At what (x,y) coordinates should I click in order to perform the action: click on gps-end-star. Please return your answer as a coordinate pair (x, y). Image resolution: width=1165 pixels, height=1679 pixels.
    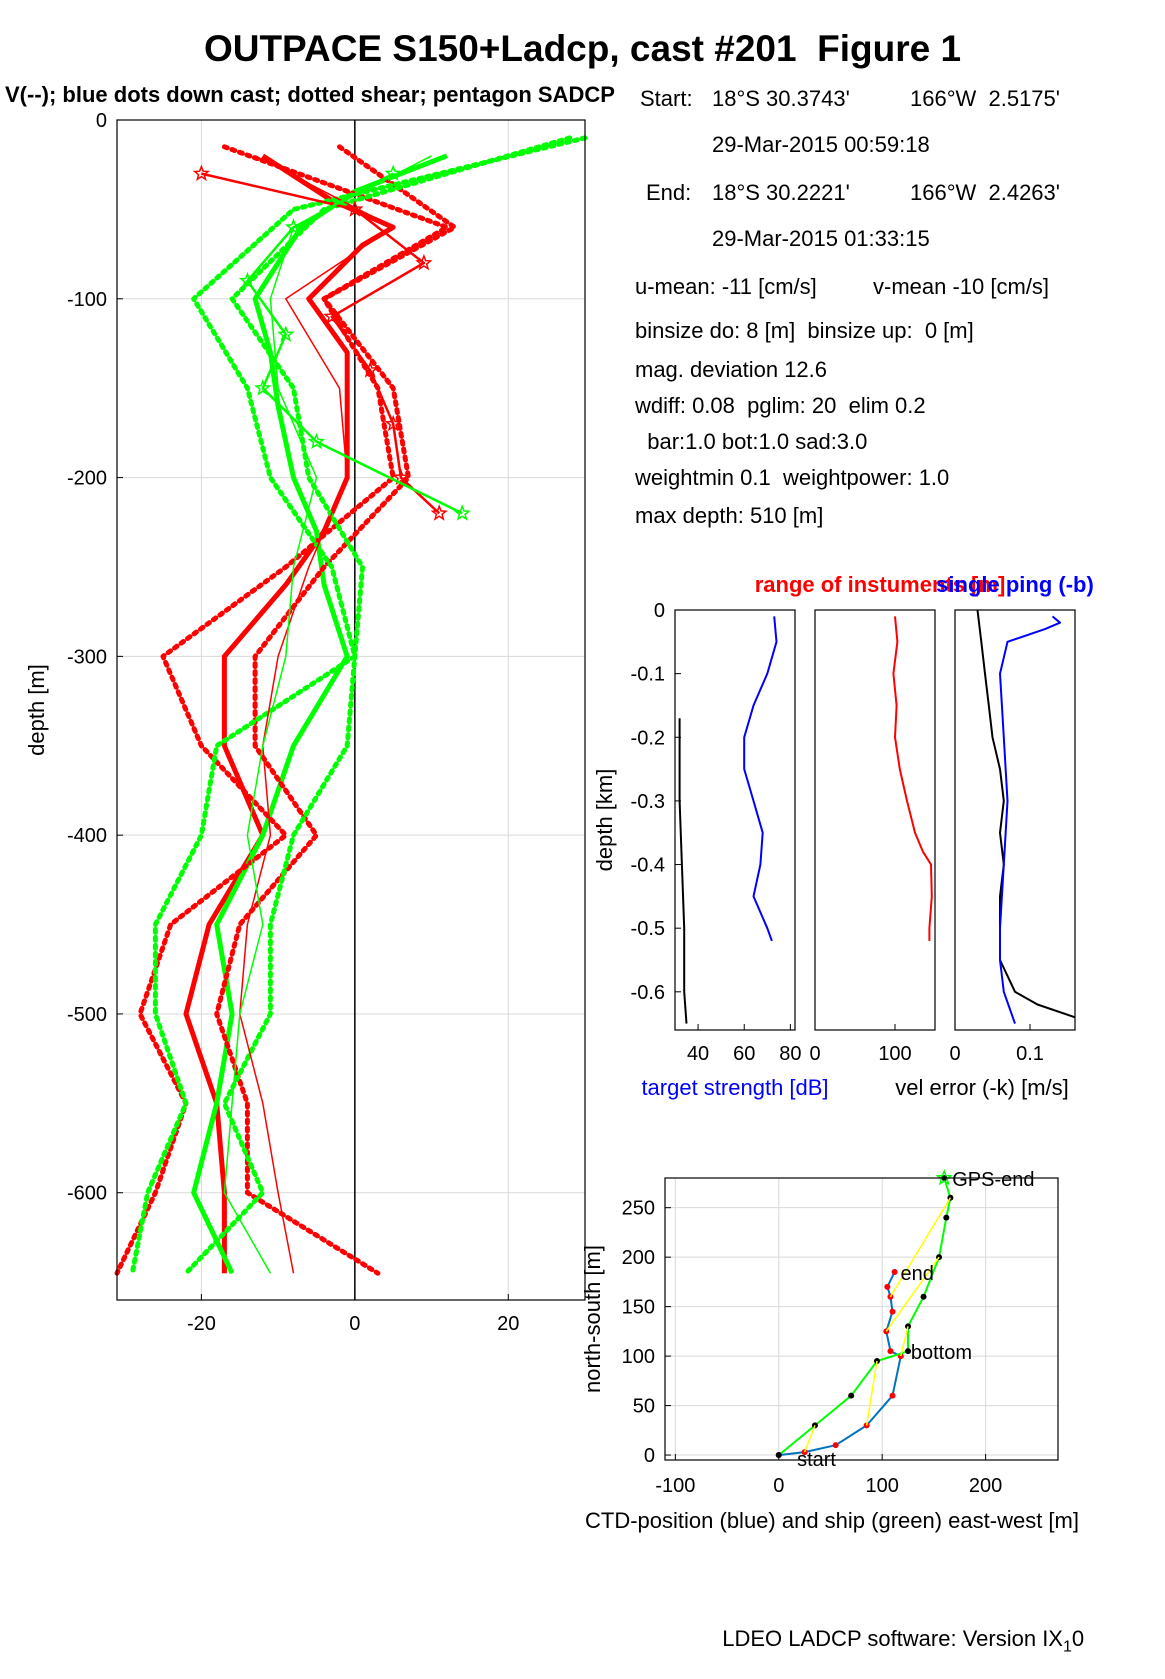
    Looking at the image, I should click on (944, 1177).